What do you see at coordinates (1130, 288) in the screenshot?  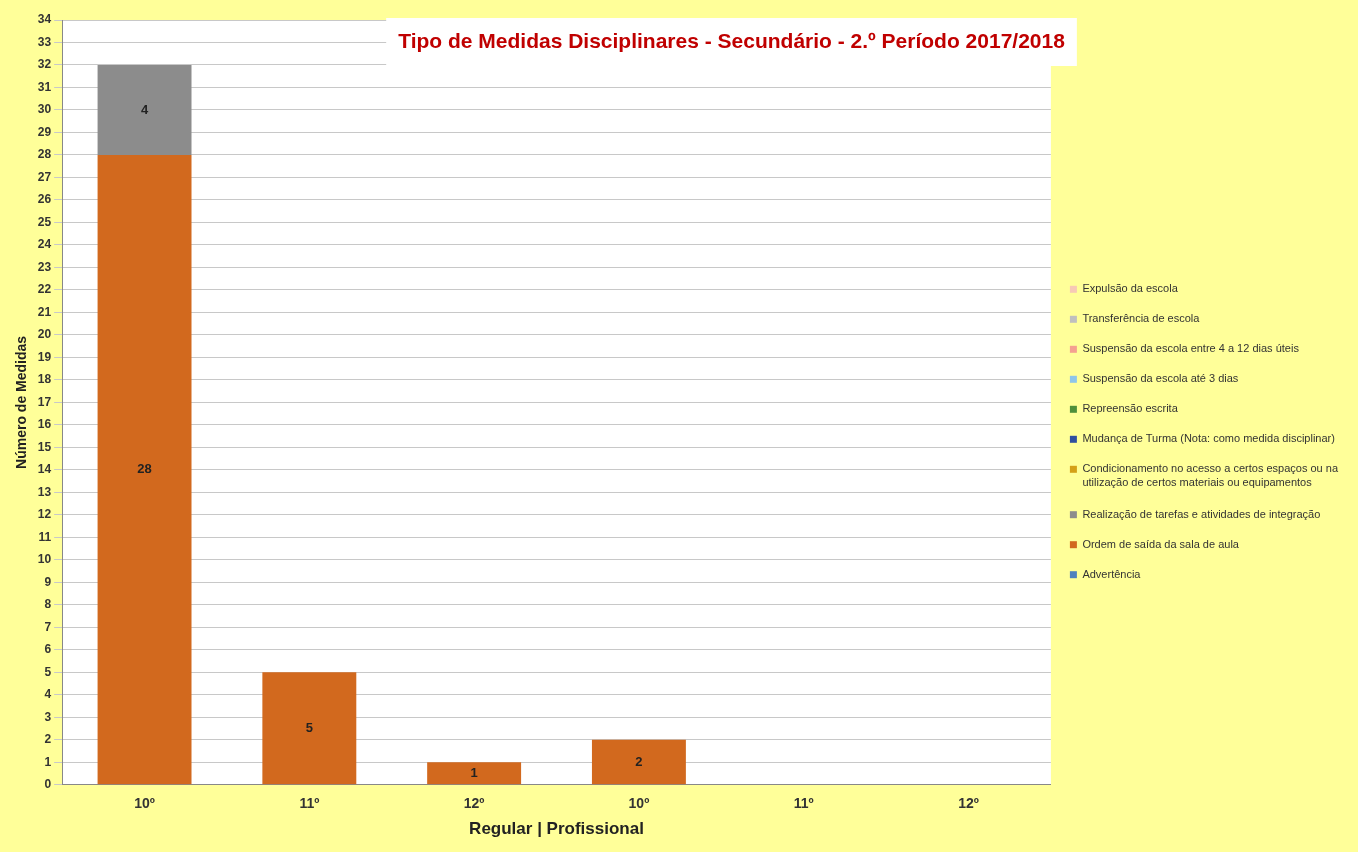 I see `legend-label: Expulsão da escola` at bounding box center [1130, 288].